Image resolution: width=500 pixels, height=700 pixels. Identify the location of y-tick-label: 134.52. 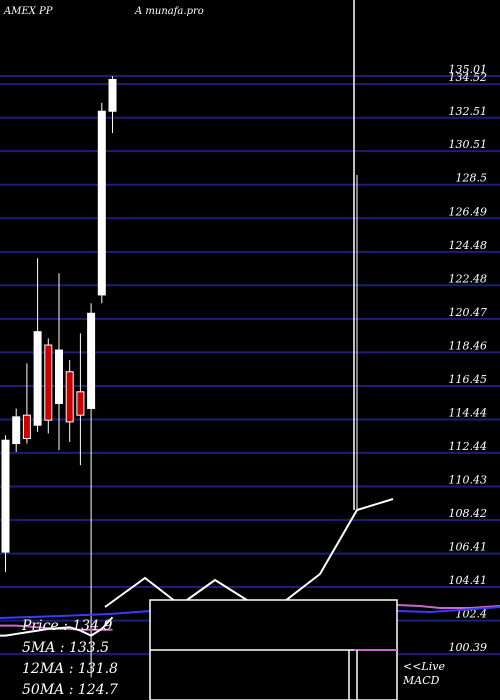
(468, 77).